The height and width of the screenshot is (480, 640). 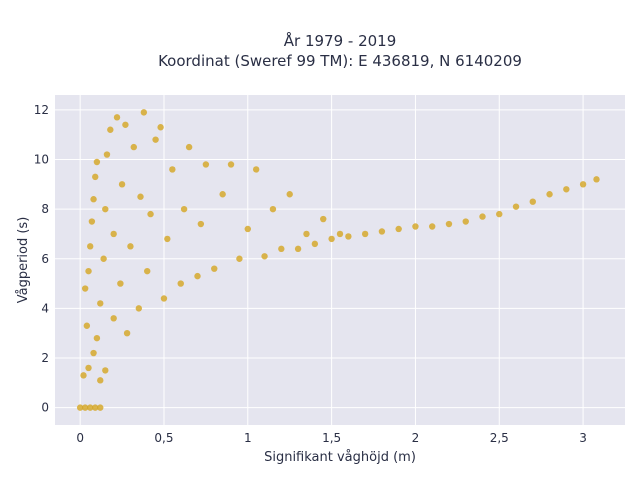 I want to click on x-tick-label: 3, so click(x=583, y=438).